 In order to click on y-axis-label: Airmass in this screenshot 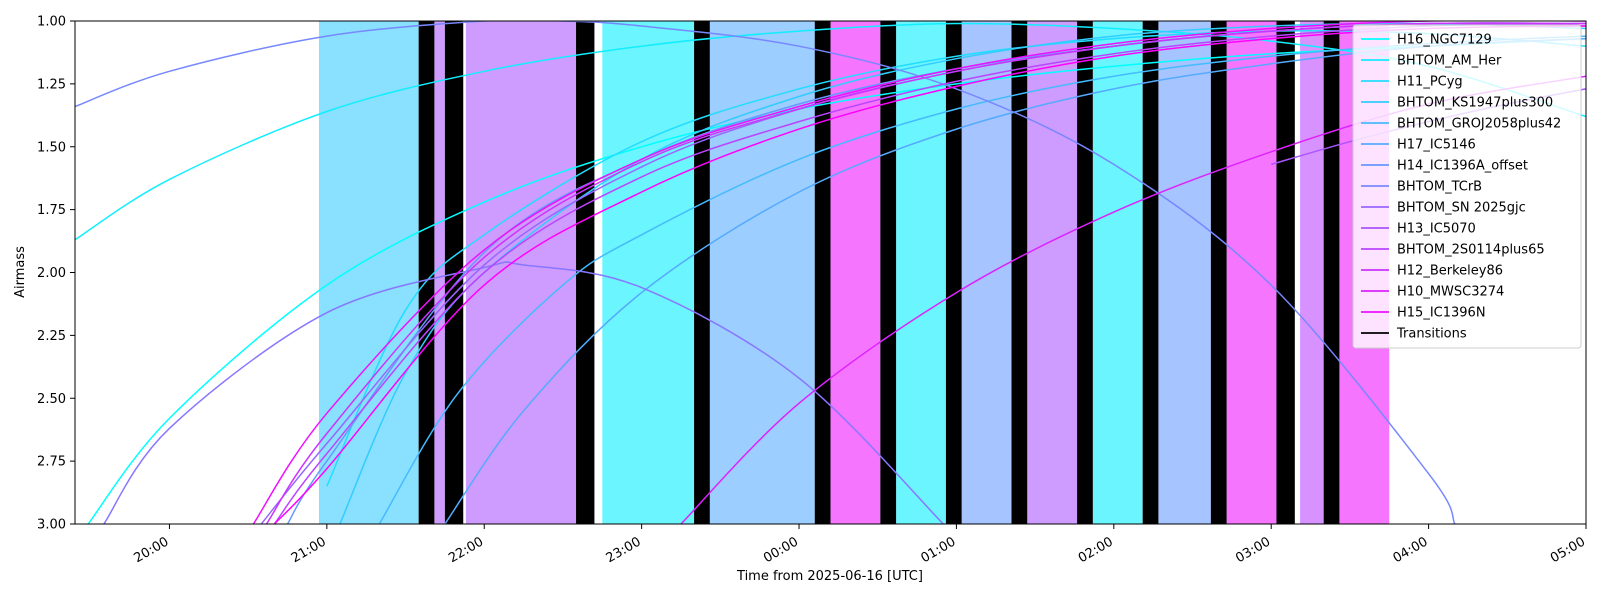, I will do `click(20, 272)`.